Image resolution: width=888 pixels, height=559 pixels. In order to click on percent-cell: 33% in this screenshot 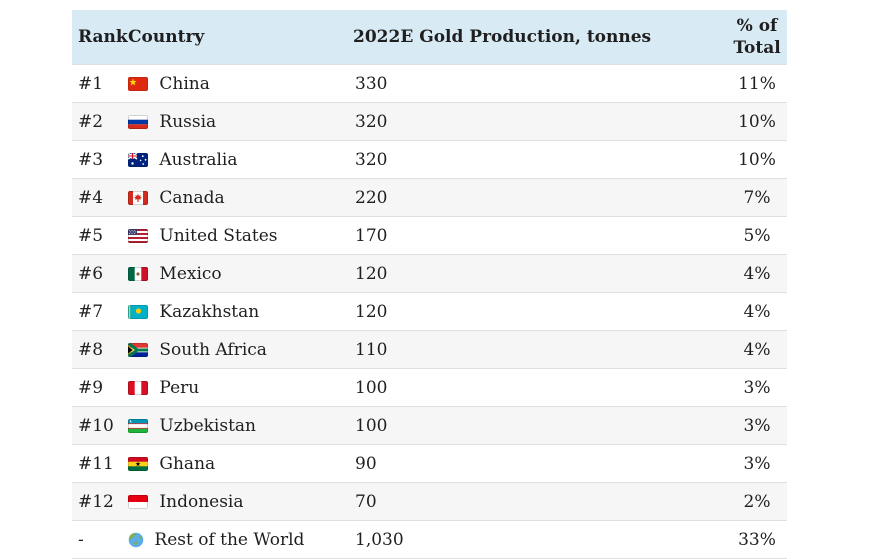, I will do `click(757, 539)`.